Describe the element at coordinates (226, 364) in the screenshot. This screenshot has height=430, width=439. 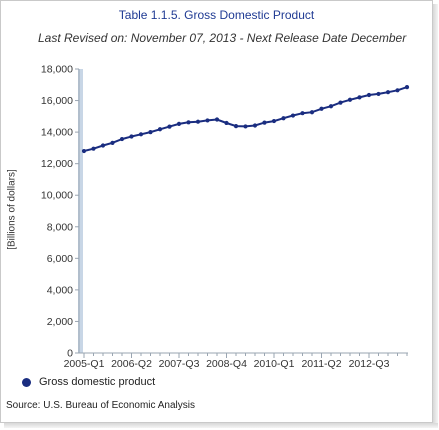
I see `x-tick-label: 2008-Q4` at that location.